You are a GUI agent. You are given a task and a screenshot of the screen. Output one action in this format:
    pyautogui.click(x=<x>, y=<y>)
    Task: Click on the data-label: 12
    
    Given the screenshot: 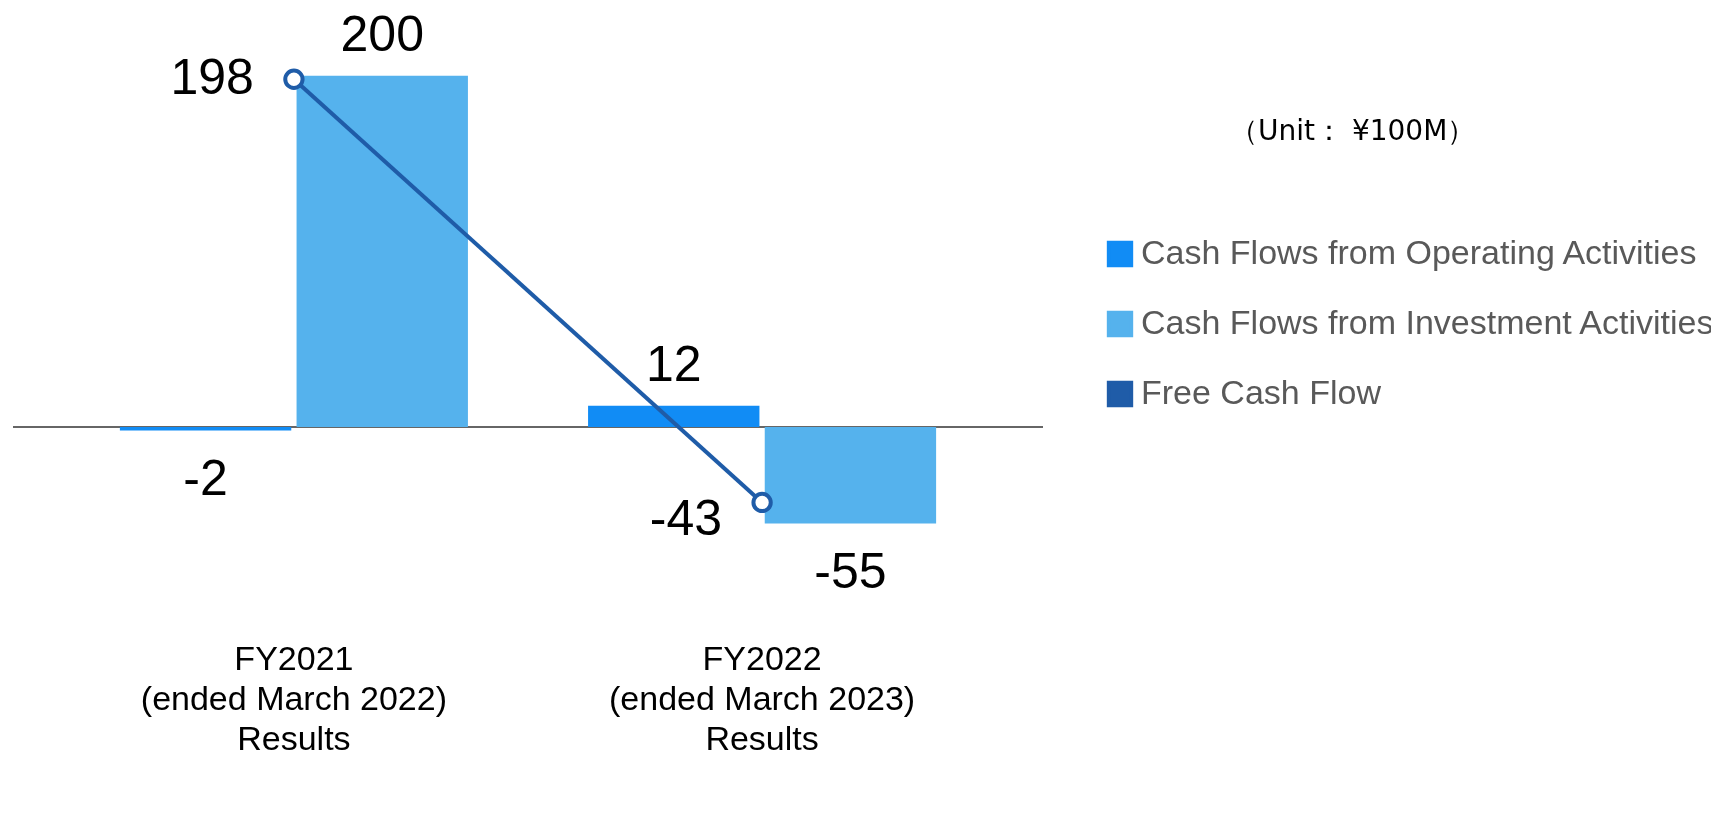 What is the action you would take?
    pyautogui.click(x=673, y=363)
    